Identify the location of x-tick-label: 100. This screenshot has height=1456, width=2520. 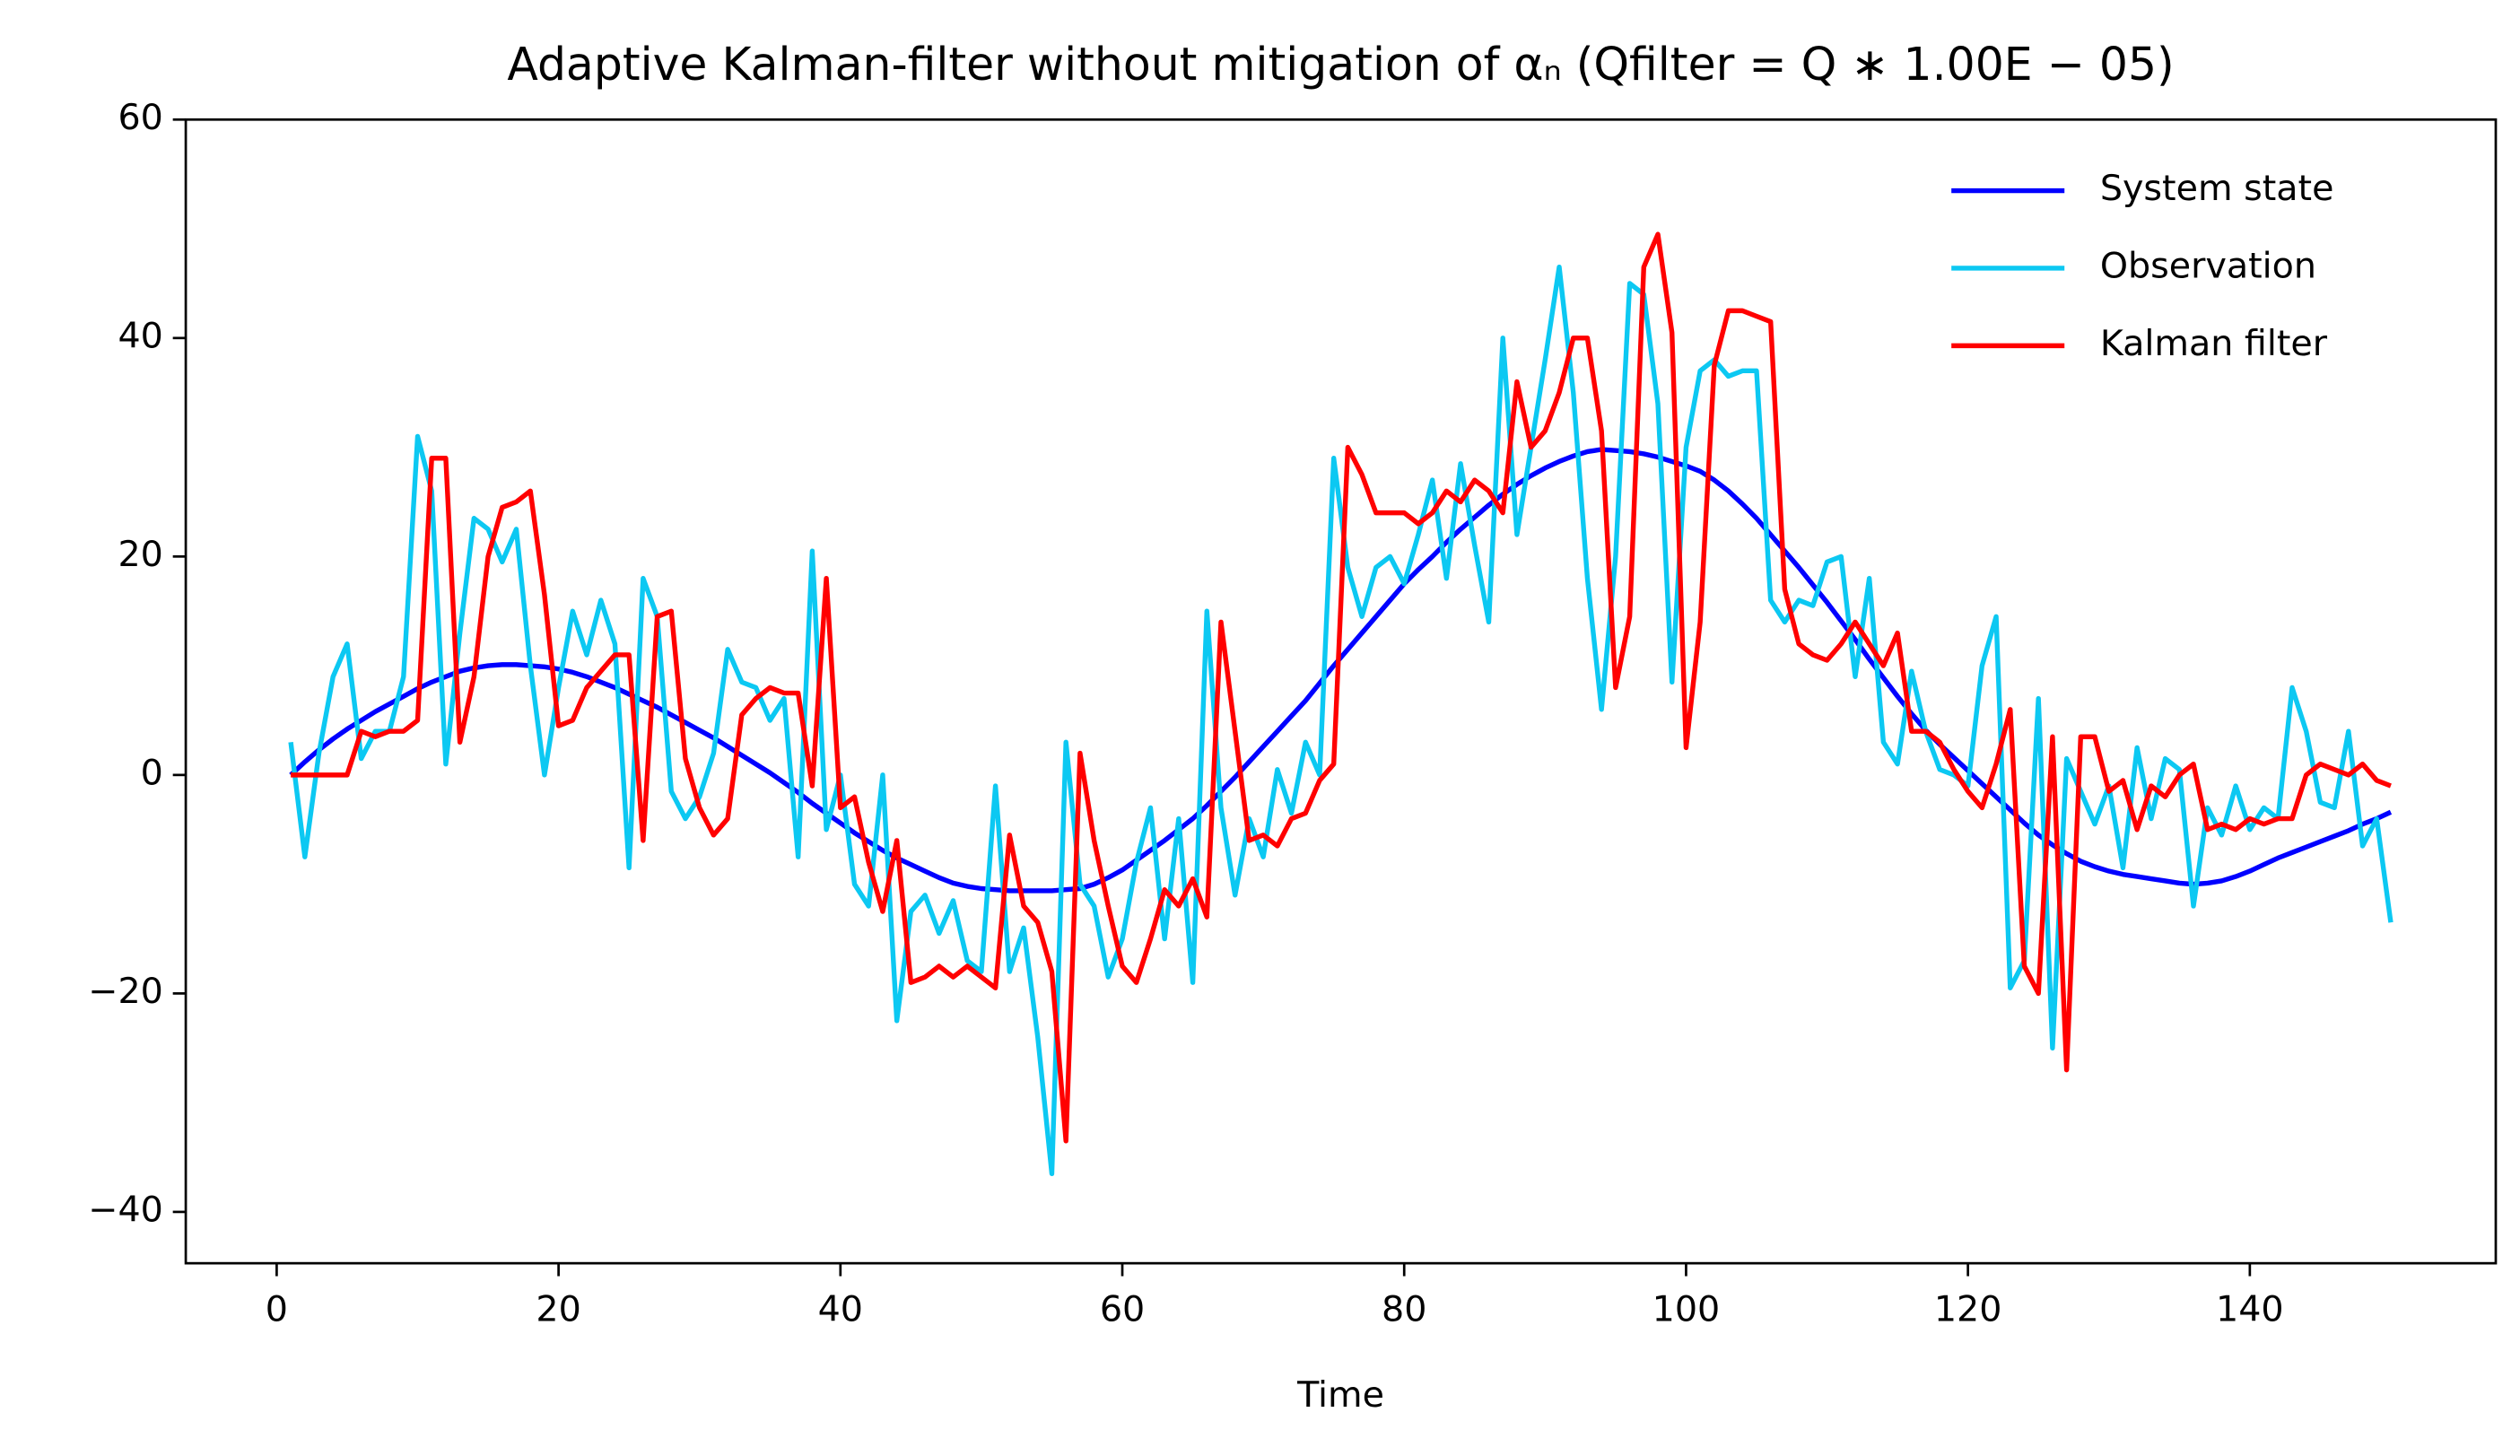
(1686, 1309).